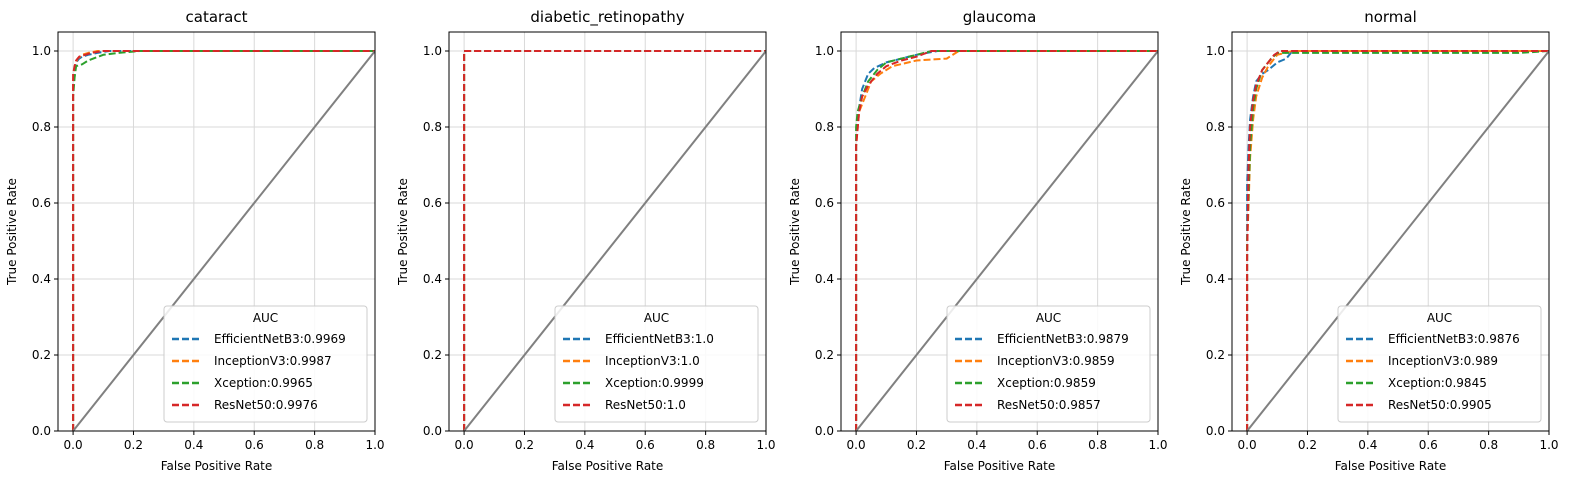 Image resolution: width=1589 pixels, height=490 pixels. Describe the element at coordinates (273, 361) in the screenshot. I see `legend-entry-label: InceptionV3:0.9987` at that location.